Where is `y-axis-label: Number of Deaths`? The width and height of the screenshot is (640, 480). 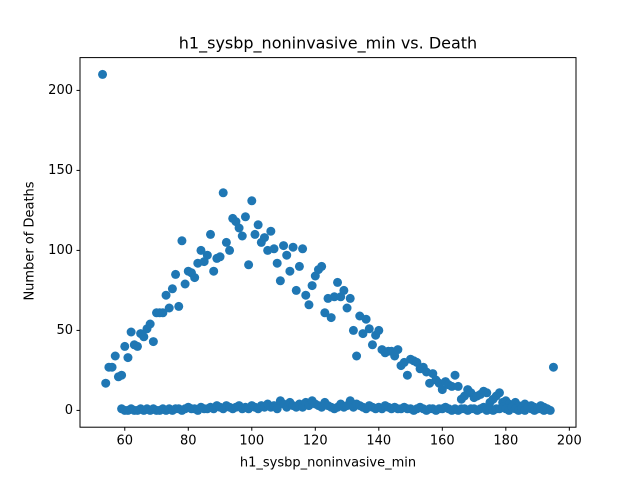 y-axis-label: Number of Deaths is located at coordinates (30, 240).